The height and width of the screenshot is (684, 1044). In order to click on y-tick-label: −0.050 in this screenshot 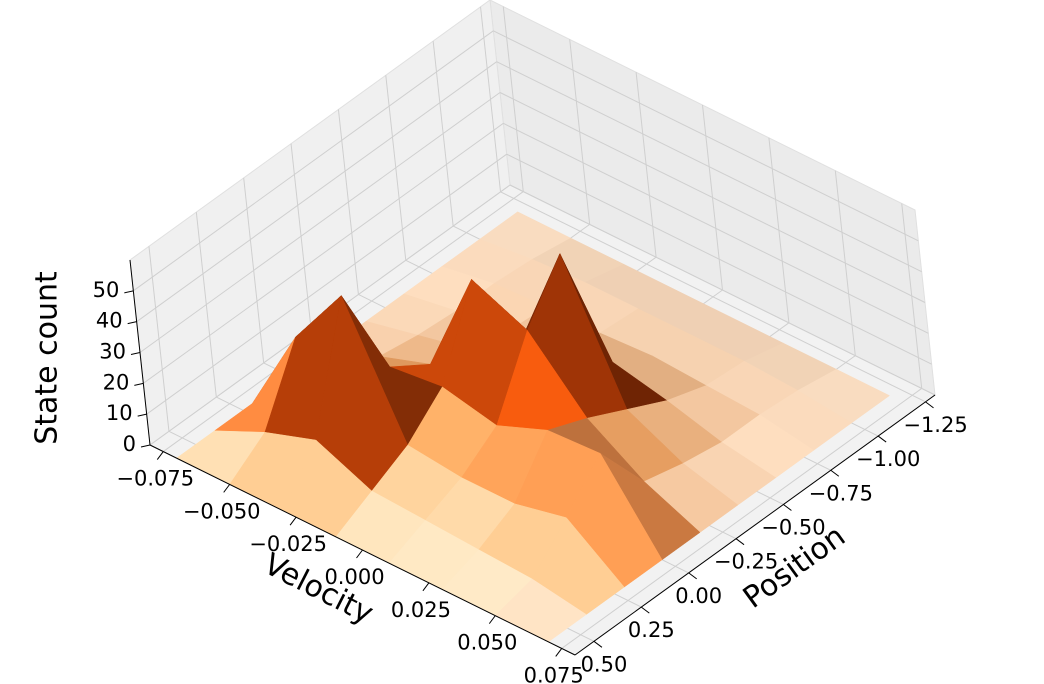, I will do `click(222, 511)`.